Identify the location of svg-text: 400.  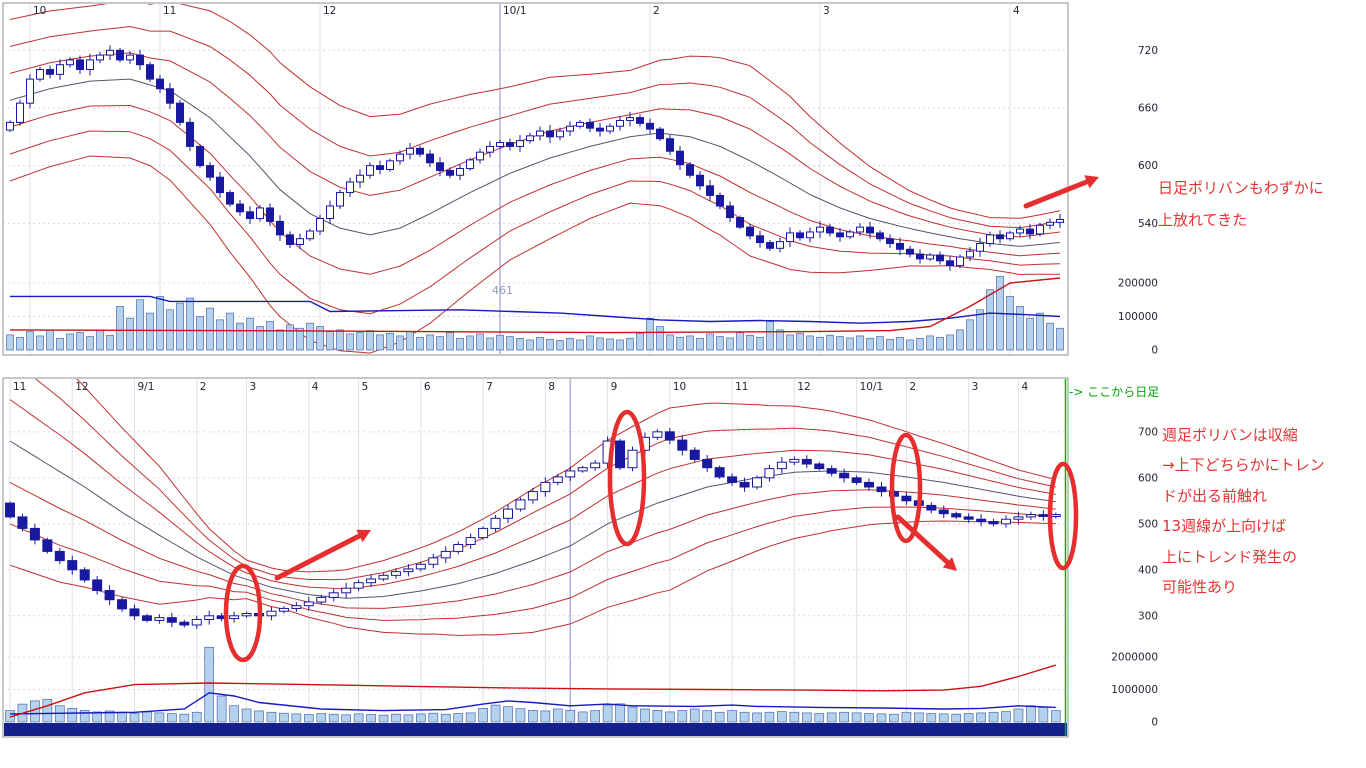
(1148, 570).